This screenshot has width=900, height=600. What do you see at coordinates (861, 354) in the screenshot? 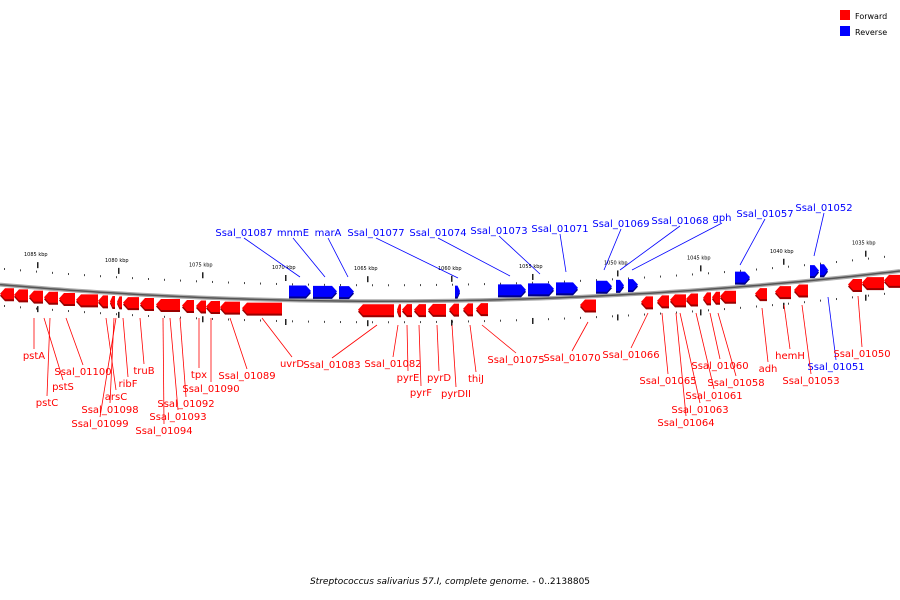
I see `gene-label: Ssal_01050` at bounding box center [861, 354].